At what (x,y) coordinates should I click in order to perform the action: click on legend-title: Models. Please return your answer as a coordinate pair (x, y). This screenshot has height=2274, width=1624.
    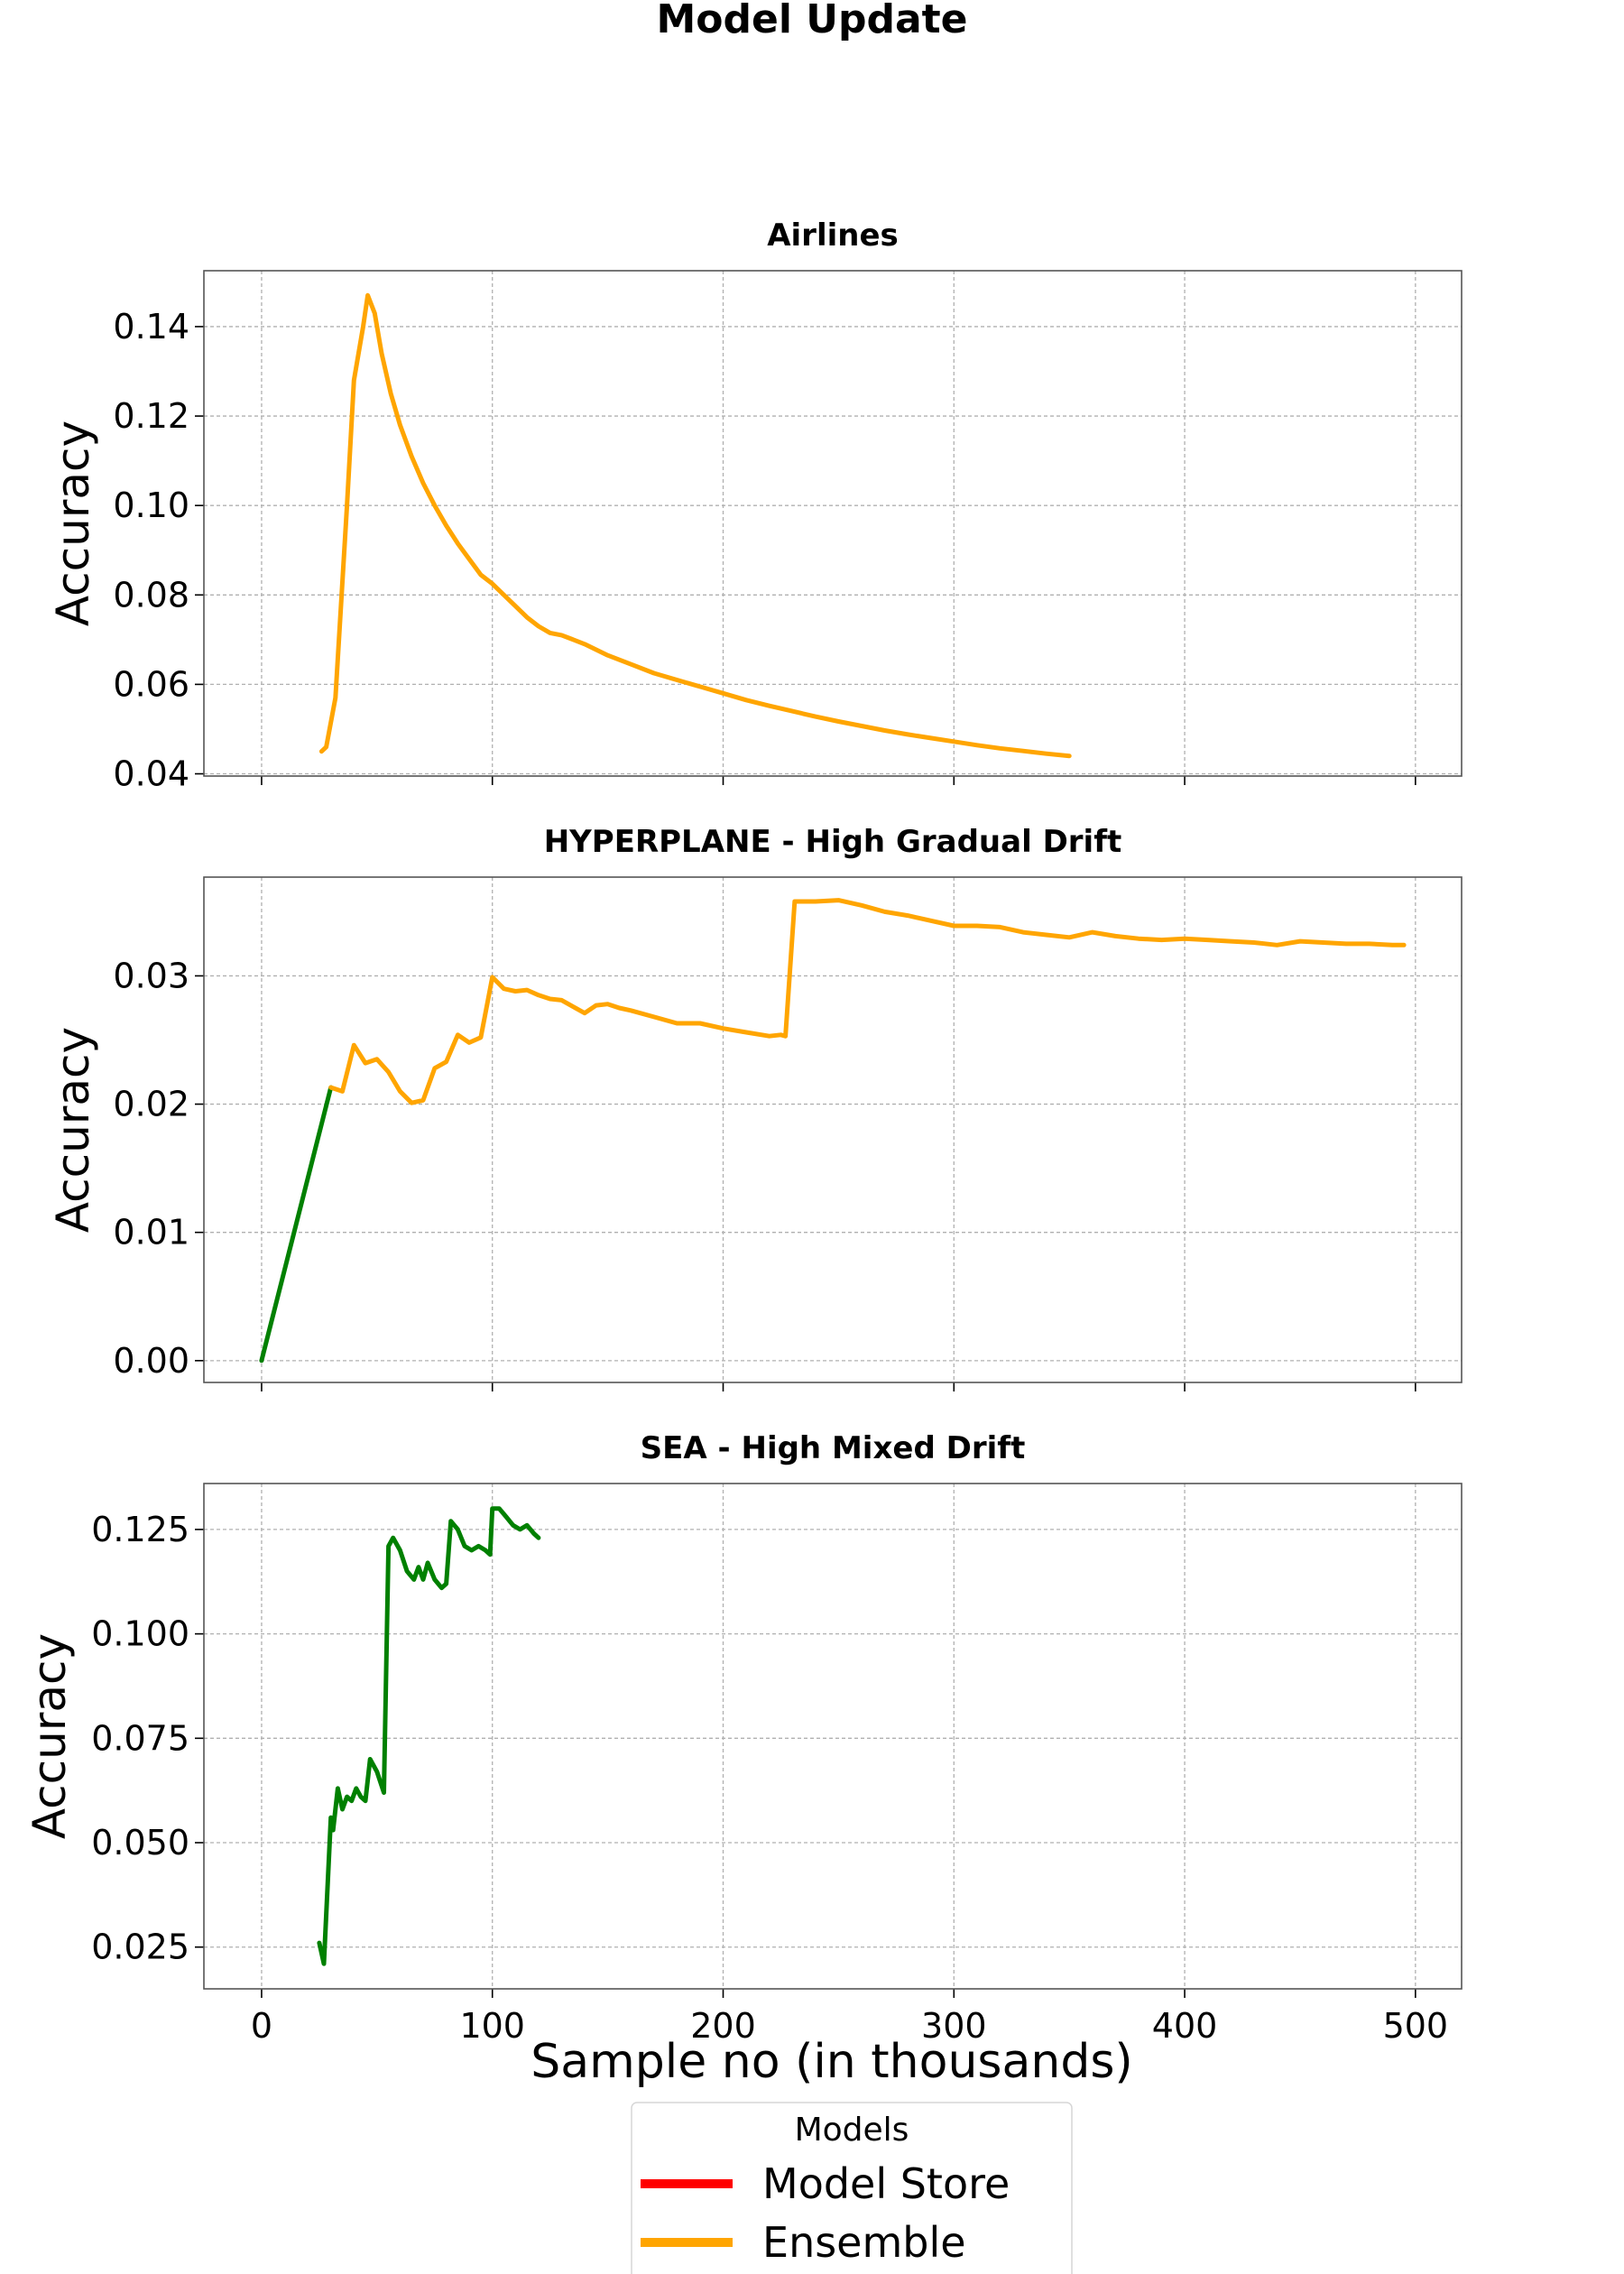
    Looking at the image, I should click on (852, 2130).